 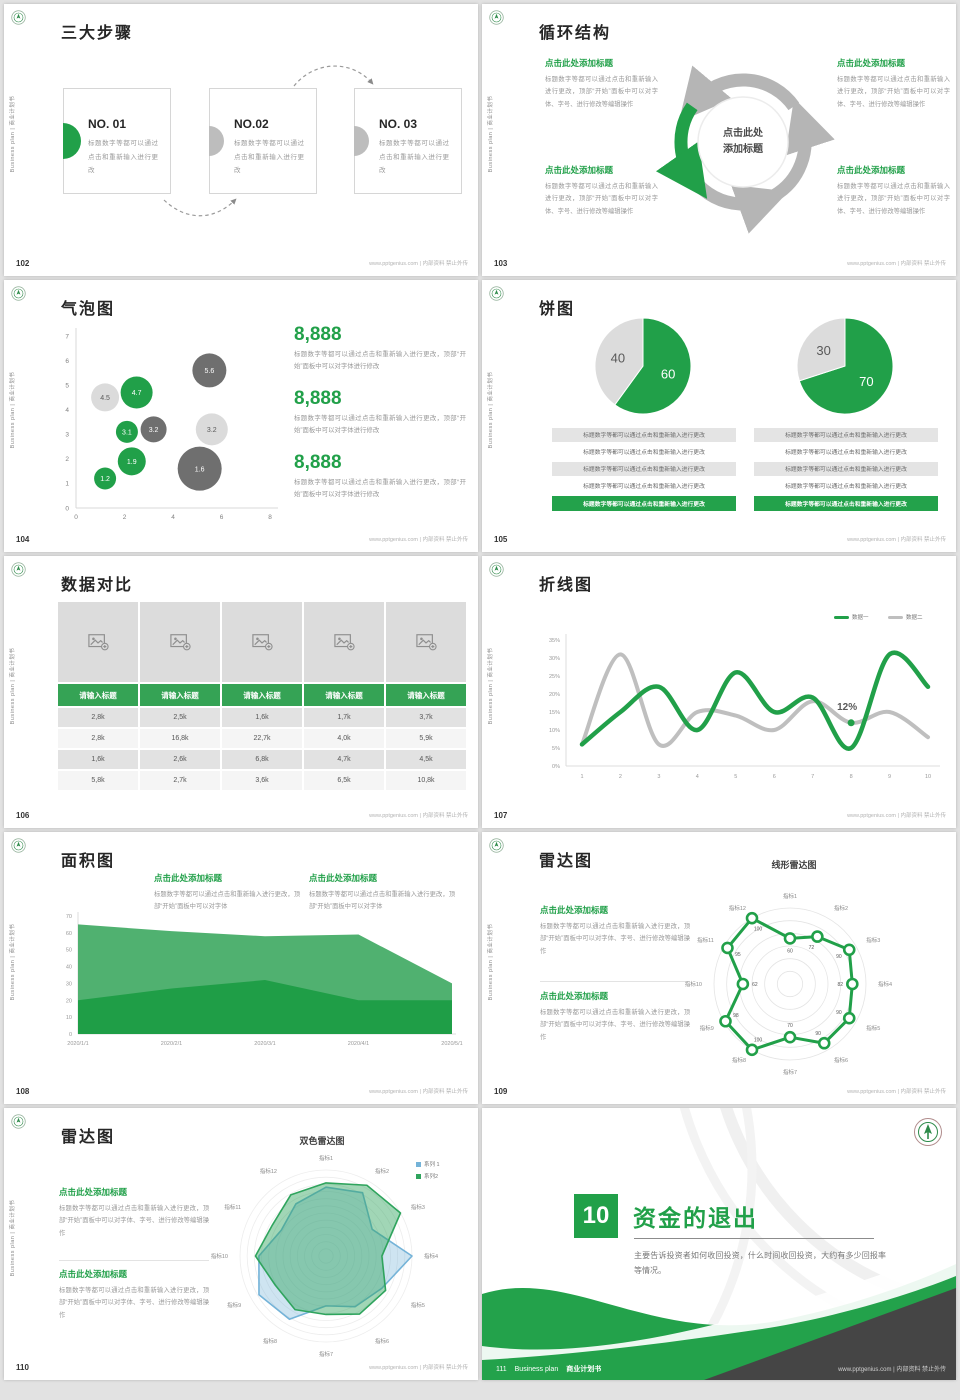 What do you see at coordinates (98, 738) in the screenshot?
I see `table-data-cell: 2,8k` at bounding box center [98, 738].